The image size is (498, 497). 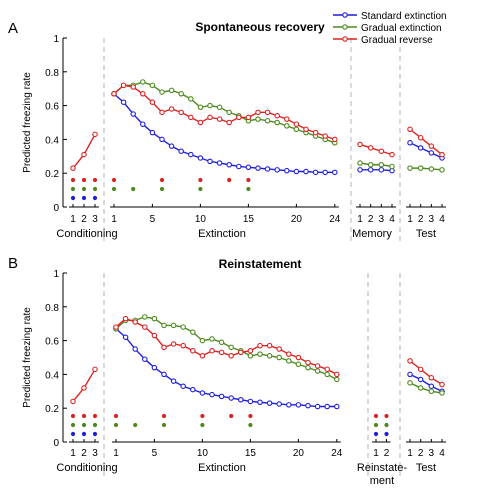 I want to click on y-tick-label: 0, so click(x=56, y=208).